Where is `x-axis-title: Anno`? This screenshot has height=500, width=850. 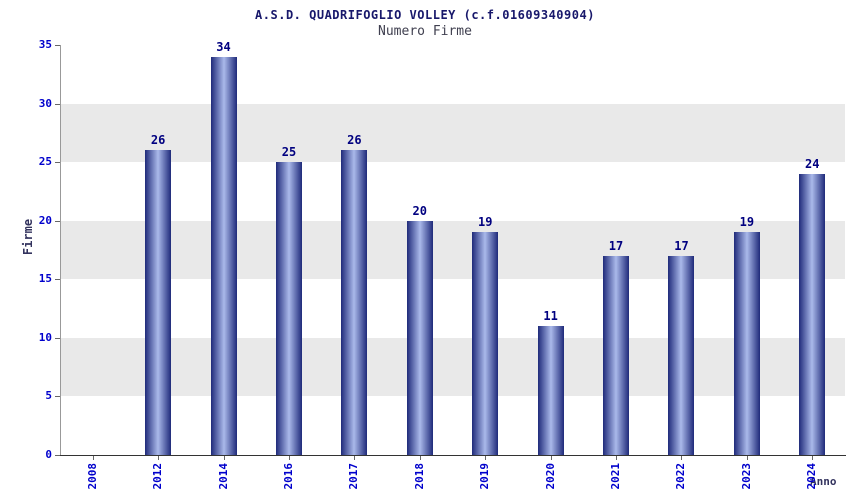 x-axis-title: Anno is located at coordinates (823, 481).